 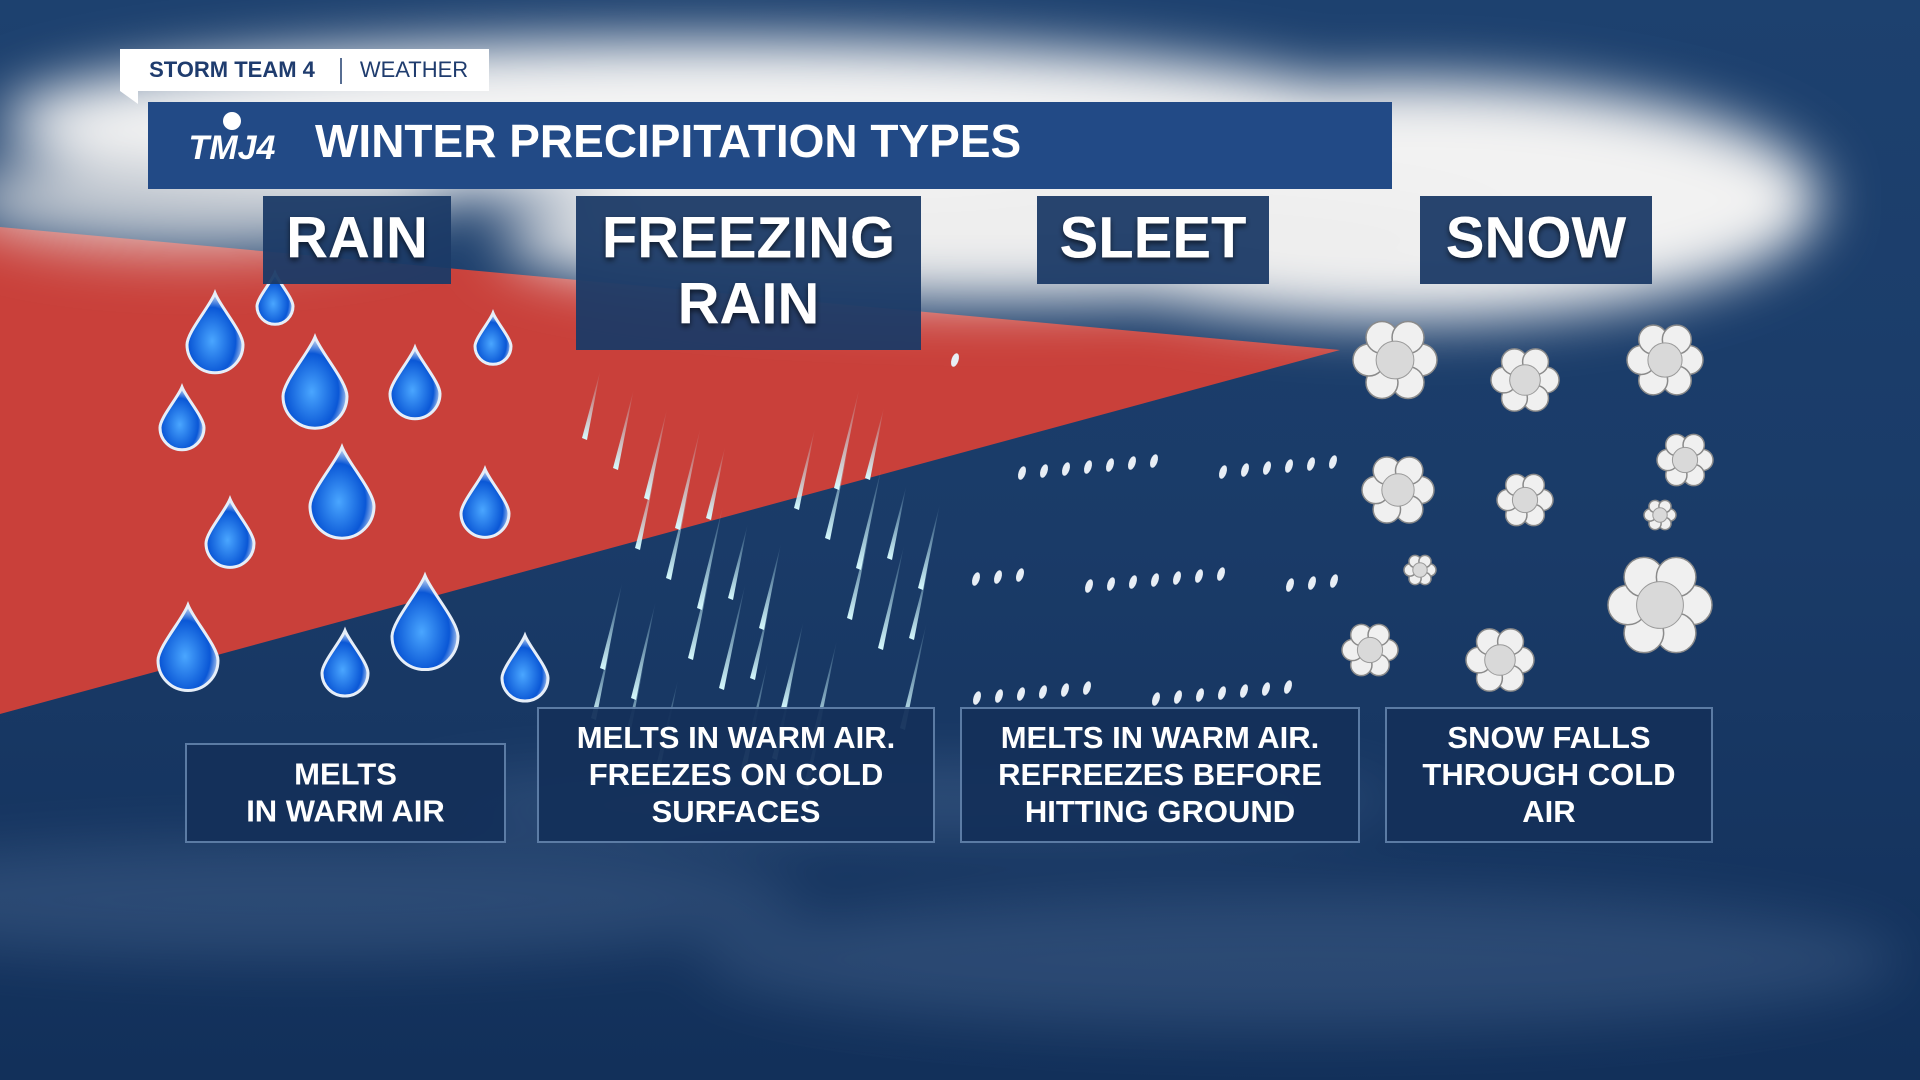 I want to click on brand-tag, so click(x=304, y=76).